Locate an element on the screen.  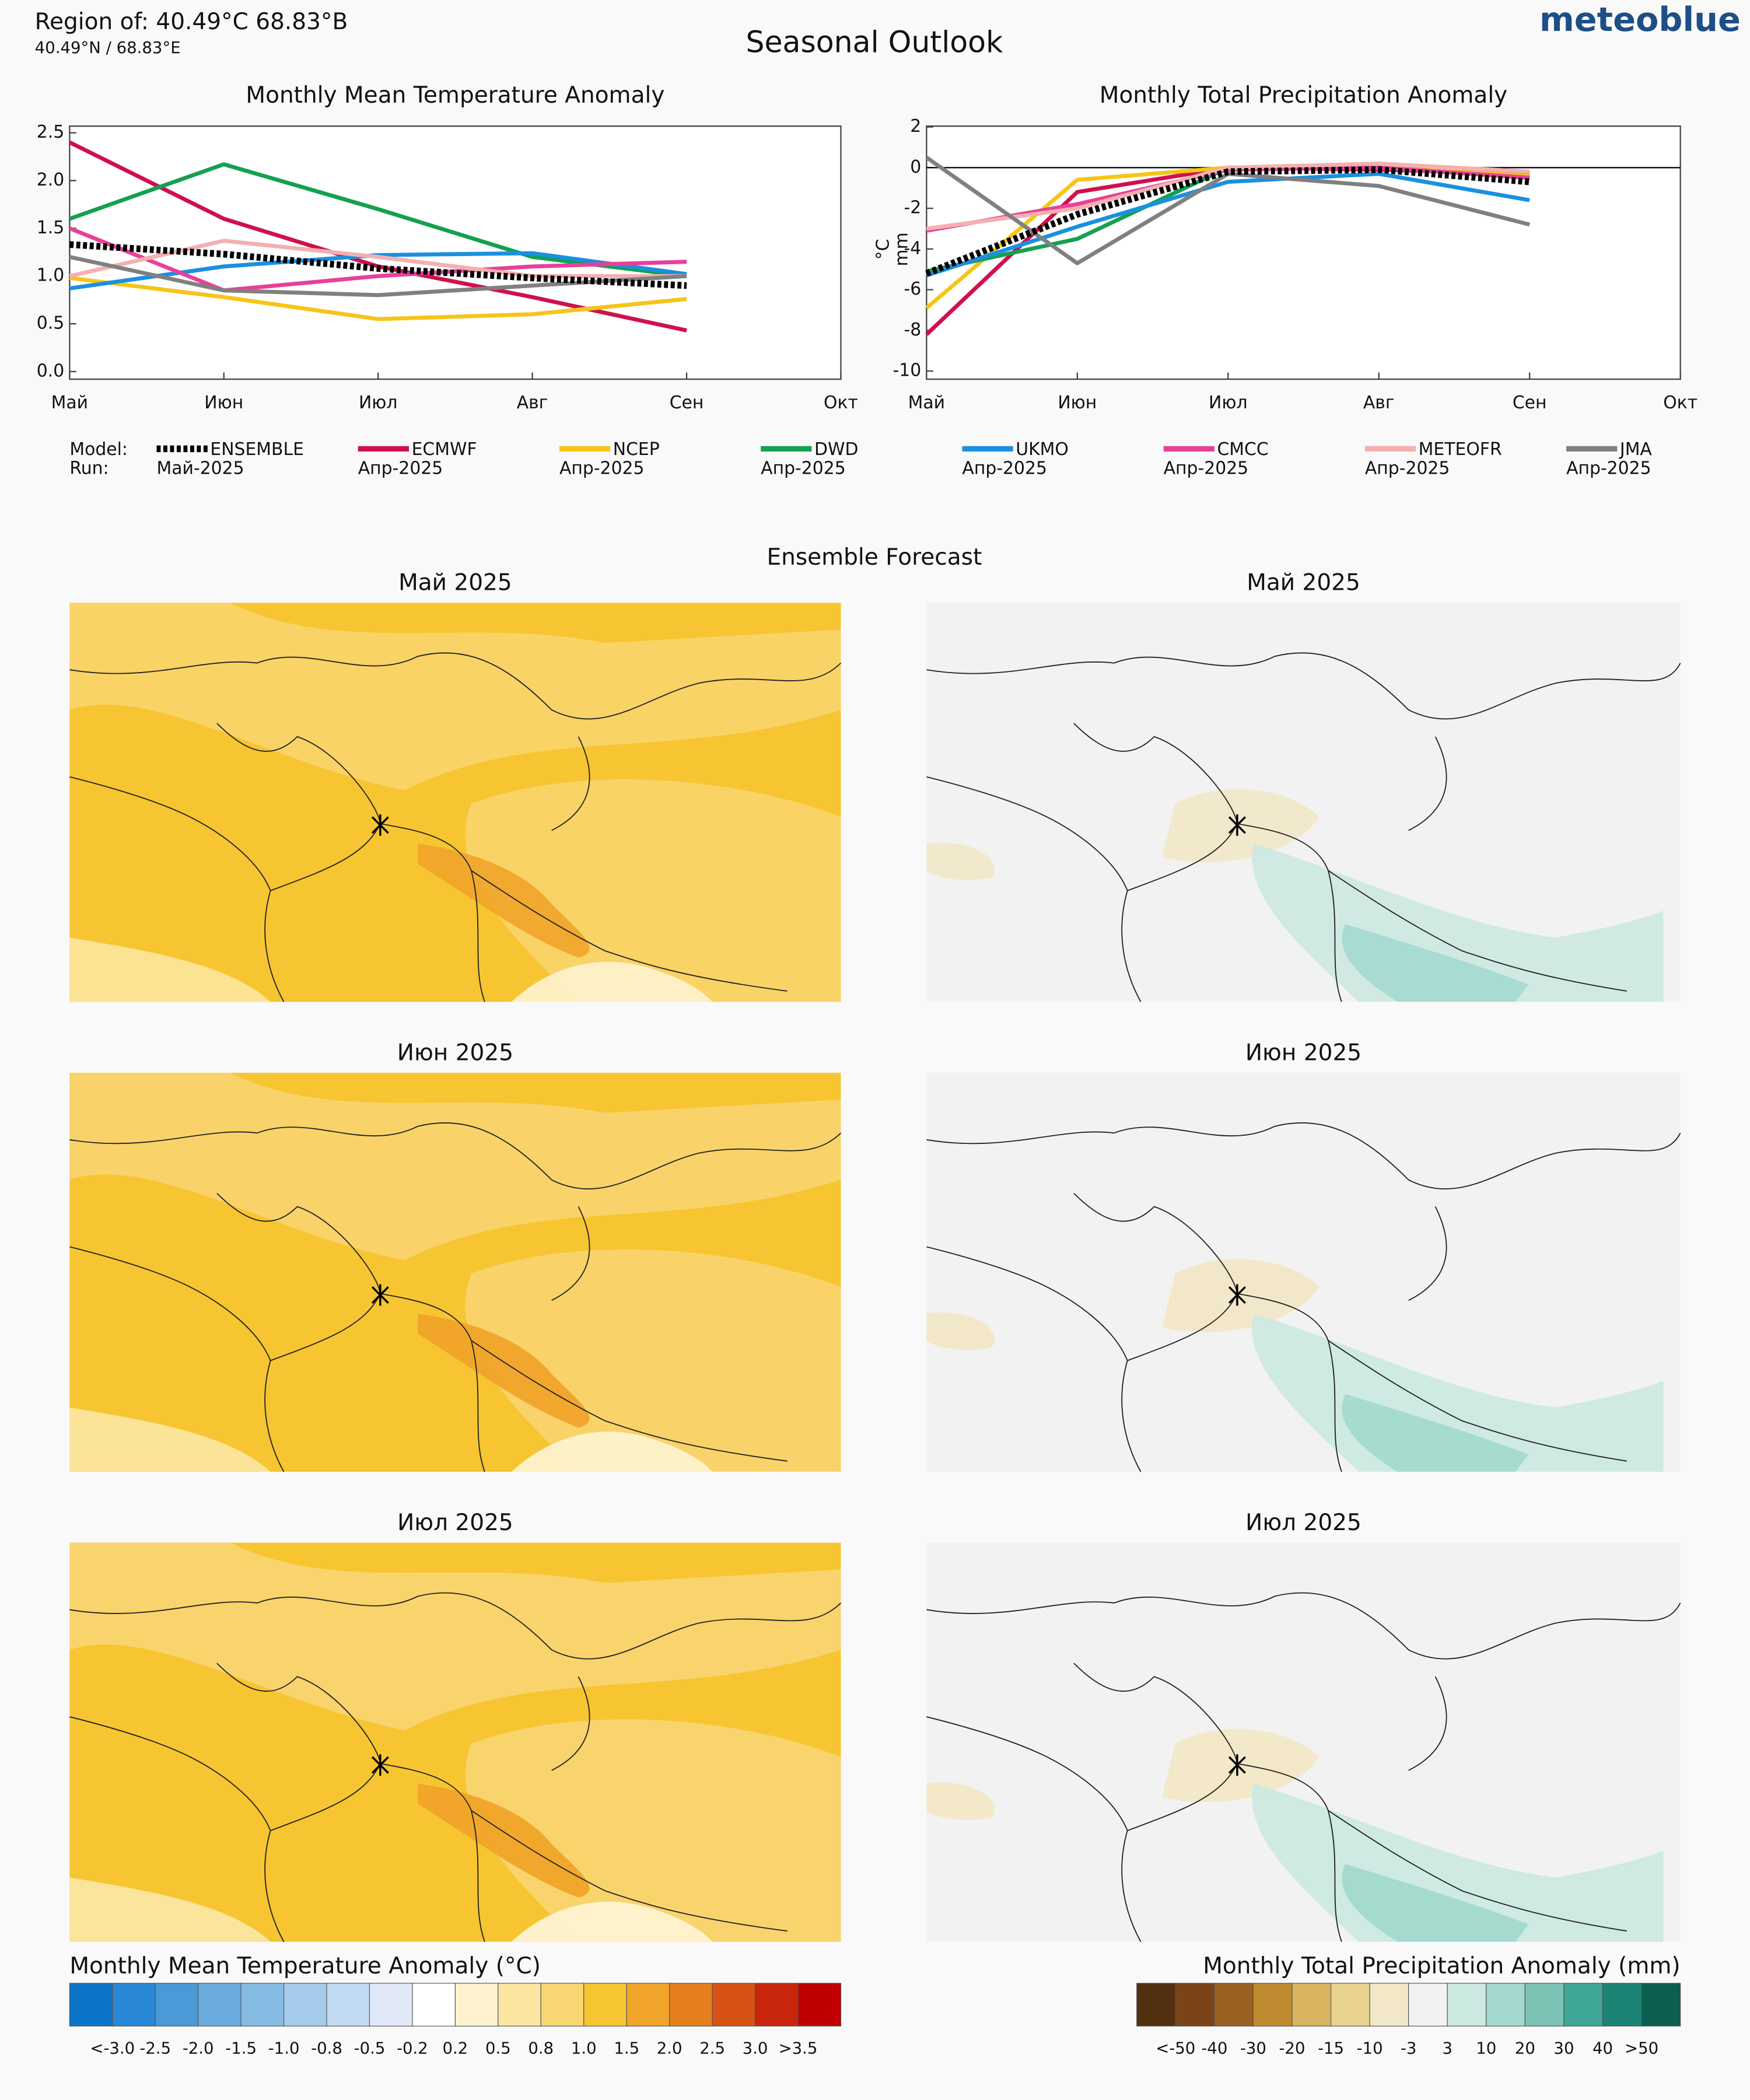
region: Region of: 40.49°C 68.83°B is located at coordinates (191, 22).